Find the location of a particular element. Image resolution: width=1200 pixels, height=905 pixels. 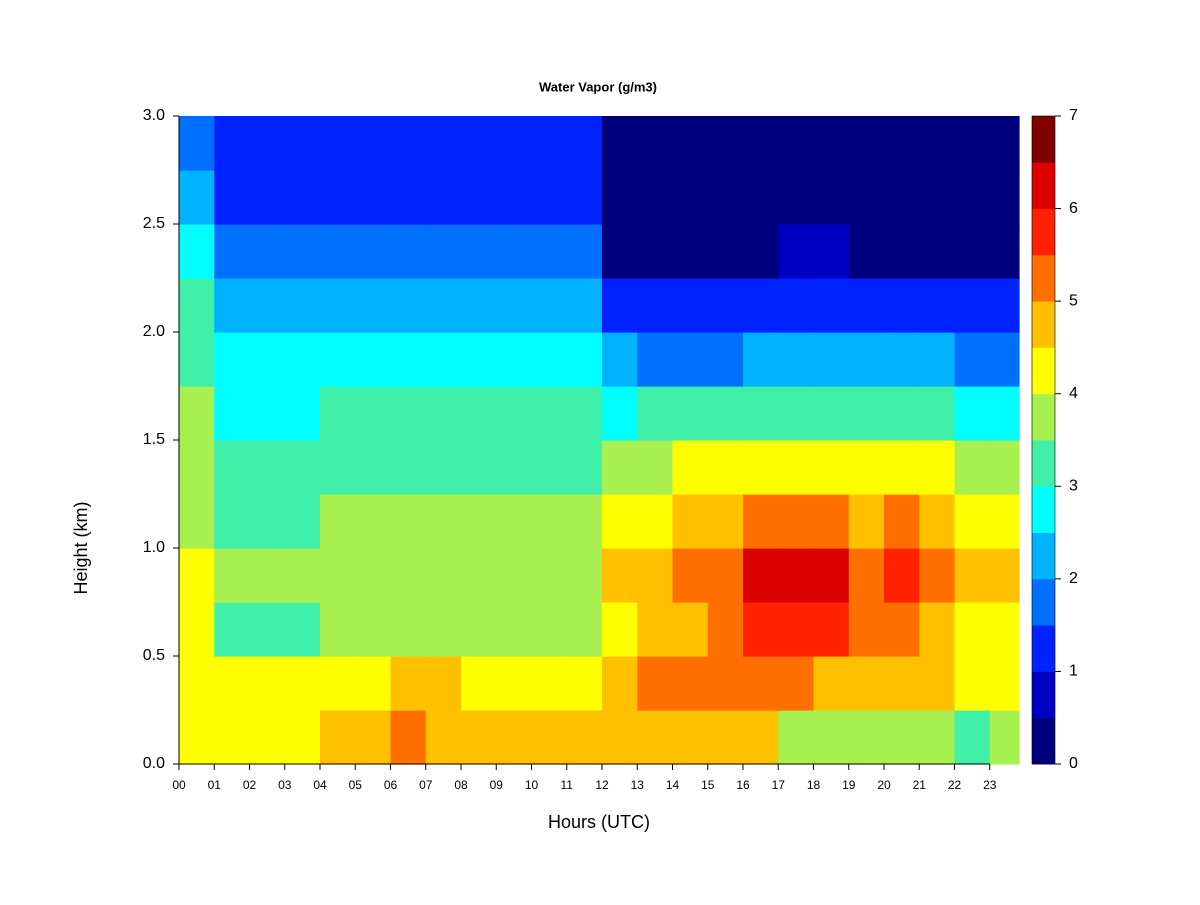

x-tick-label: 02 is located at coordinates (250, 785).